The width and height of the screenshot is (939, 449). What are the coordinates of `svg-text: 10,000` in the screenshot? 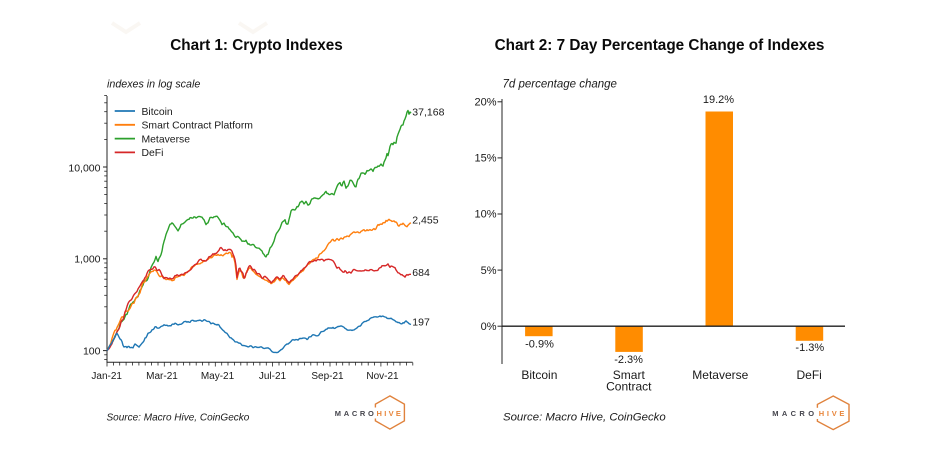 It's located at (84, 168).